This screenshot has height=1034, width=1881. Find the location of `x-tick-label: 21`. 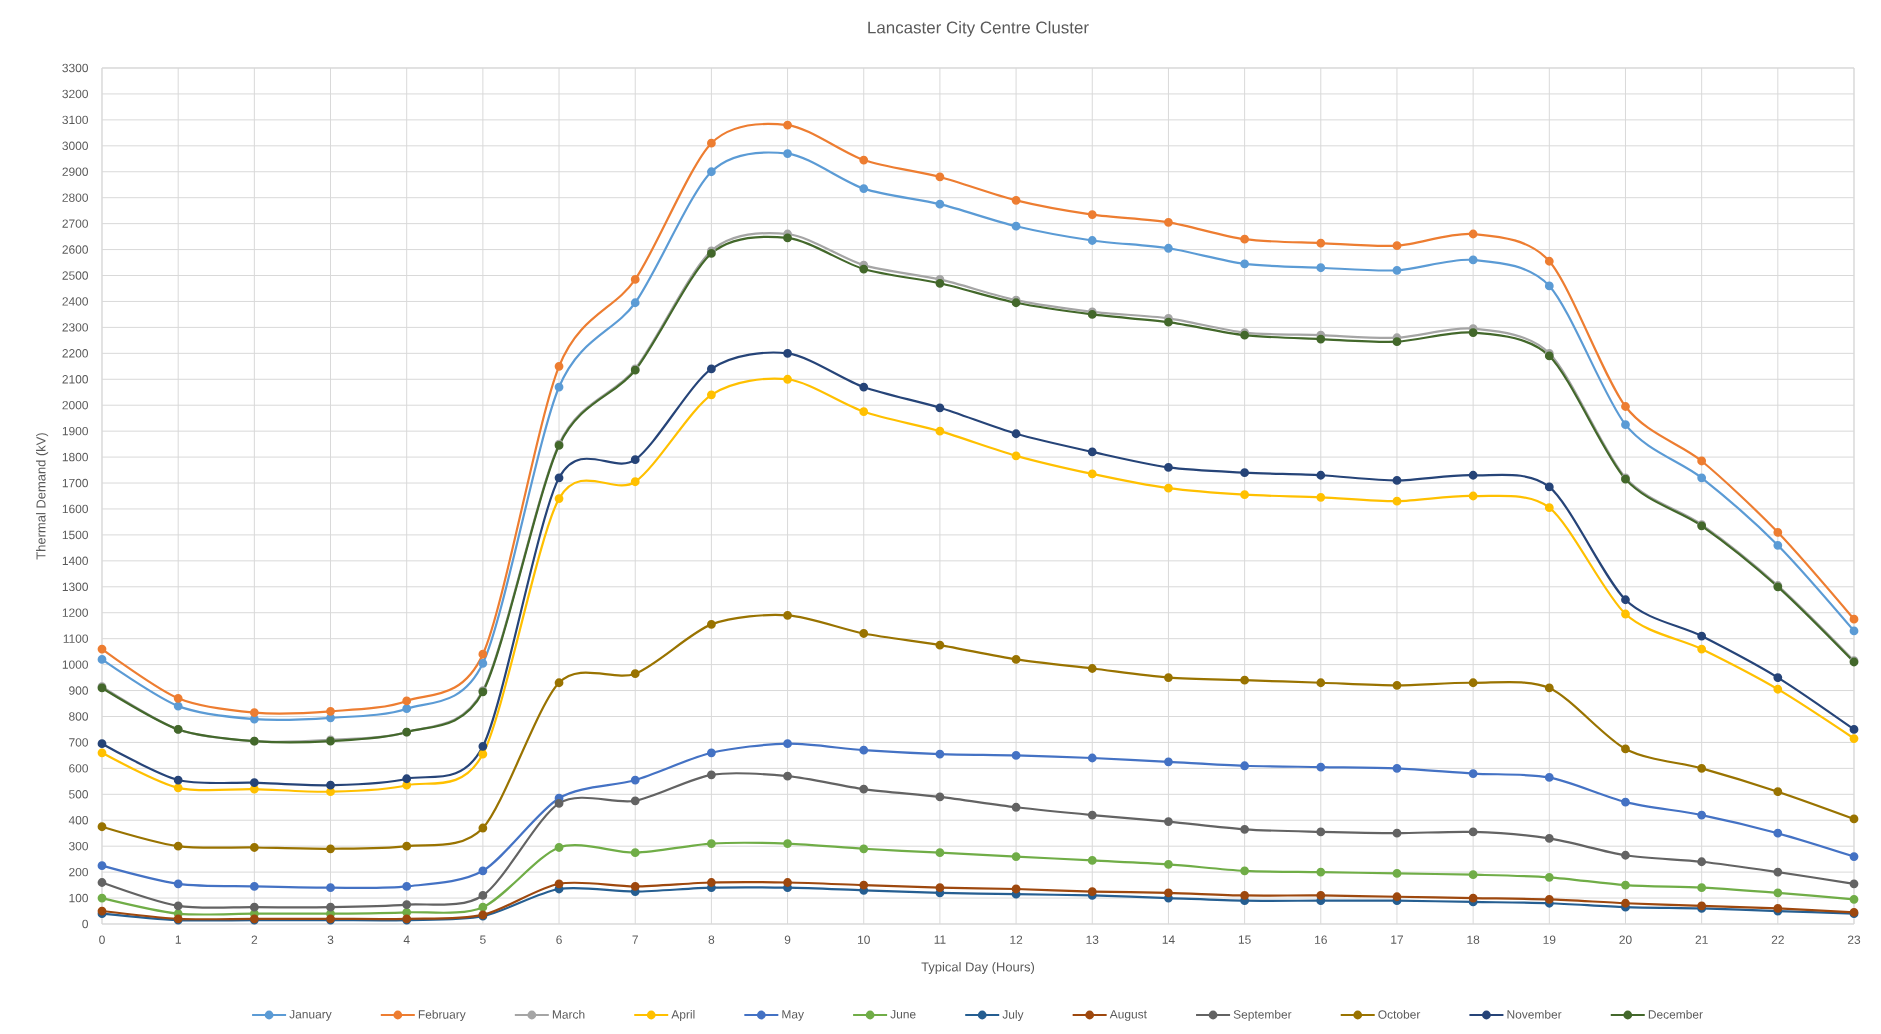

x-tick-label: 21 is located at coordinates (1701, 939).